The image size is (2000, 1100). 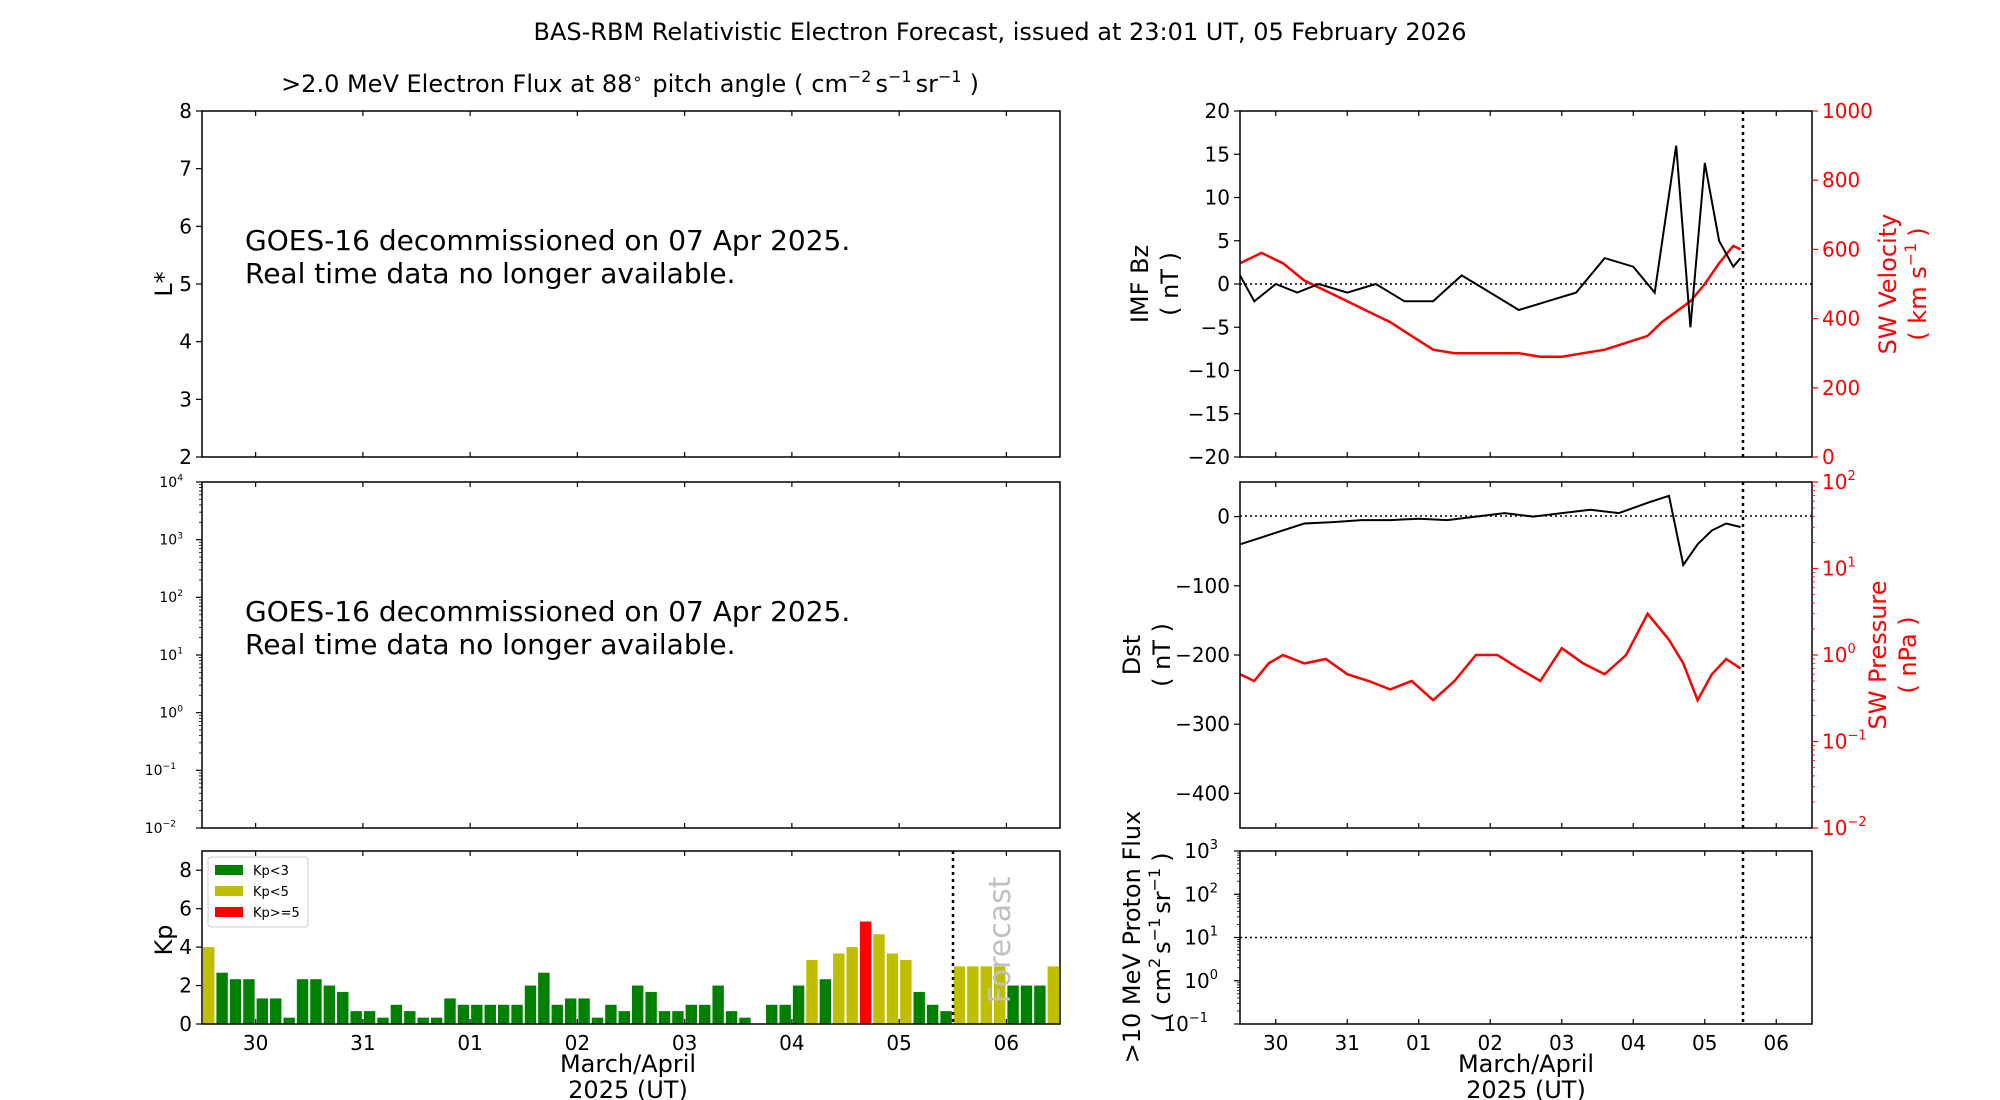 I want to click on y-tick-label: 10², so click(x=1201, y=893).